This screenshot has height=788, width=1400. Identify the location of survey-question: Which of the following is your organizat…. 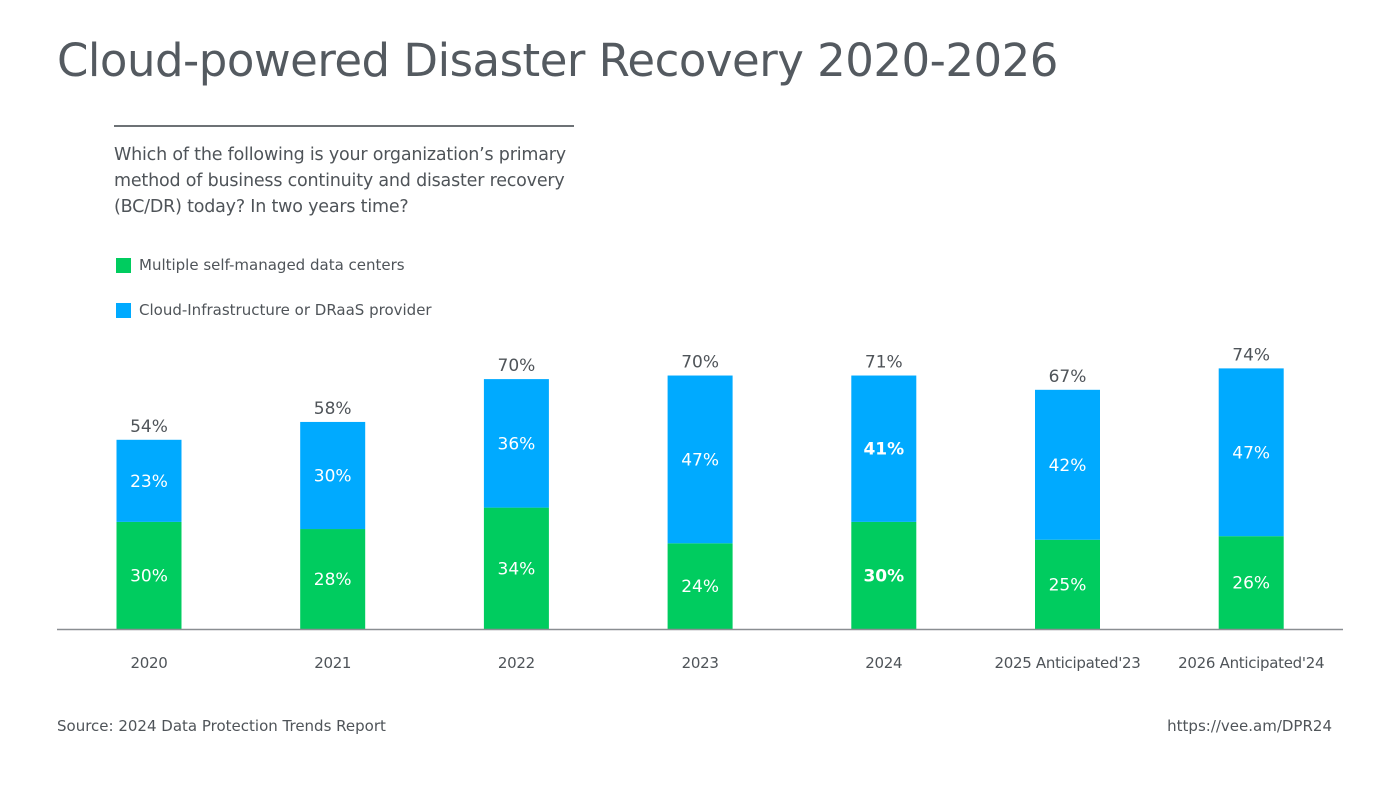
(340, 181).